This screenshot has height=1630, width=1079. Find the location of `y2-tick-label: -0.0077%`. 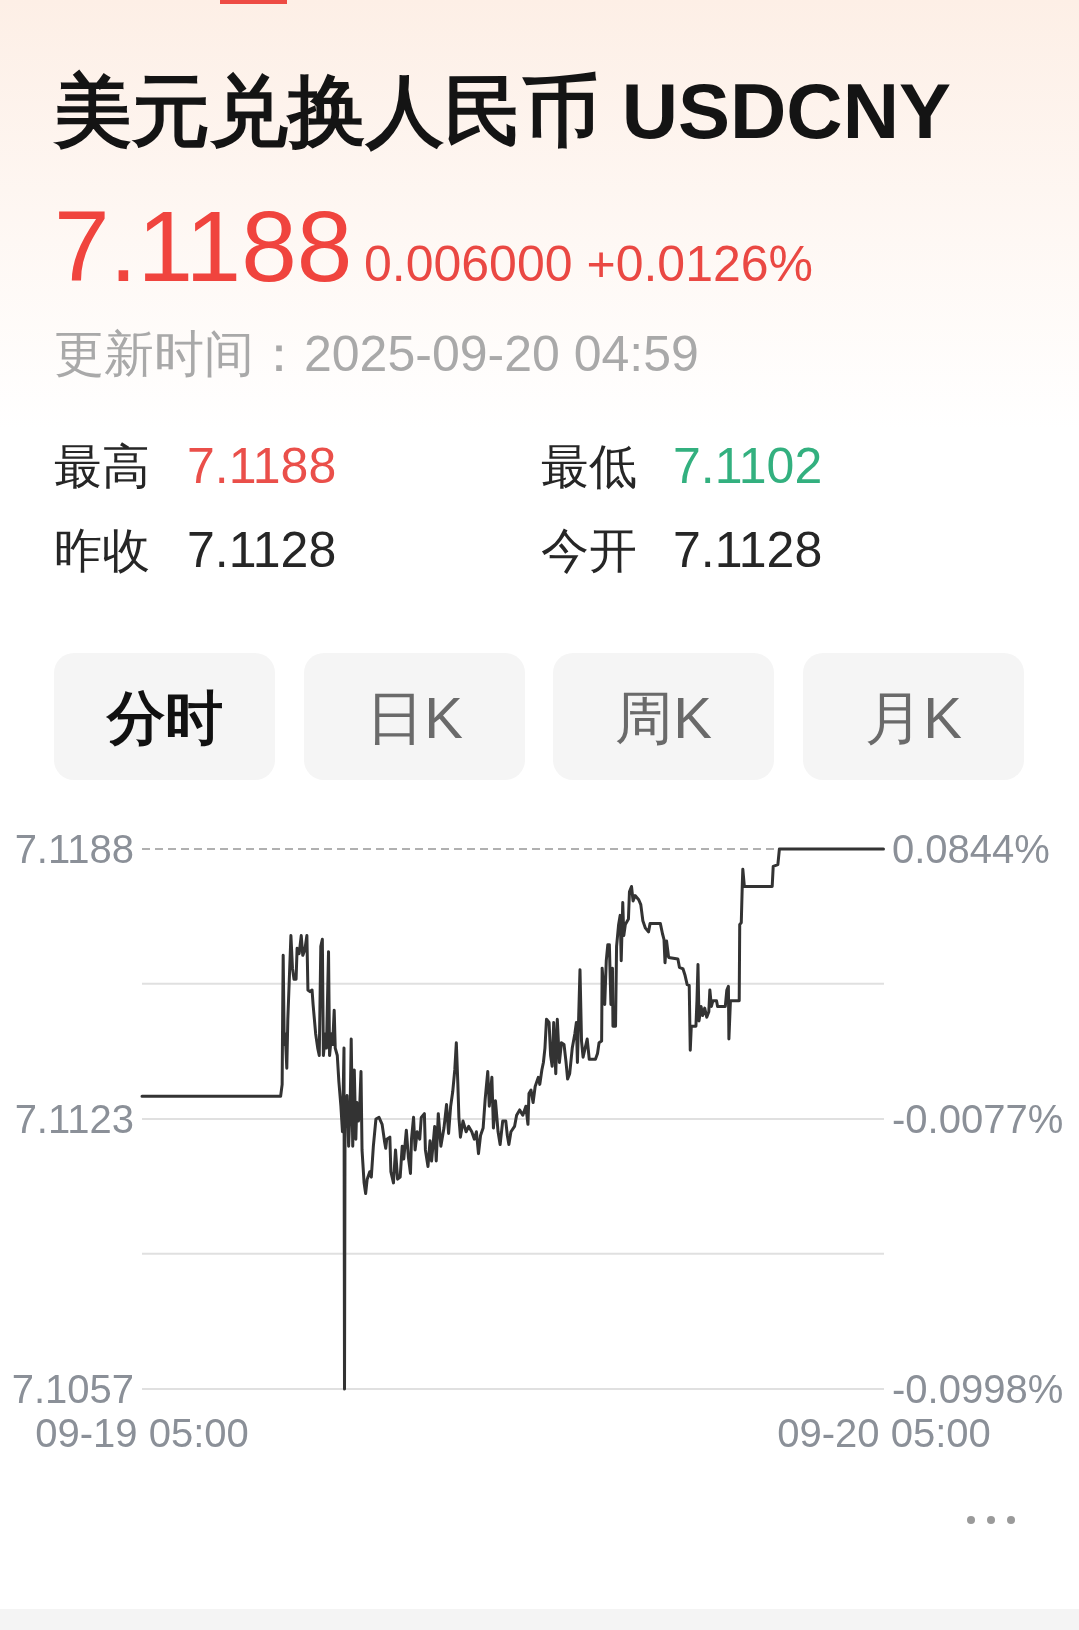

y2-tick-label: -0.0077% is located at coordinates (978, 1119).